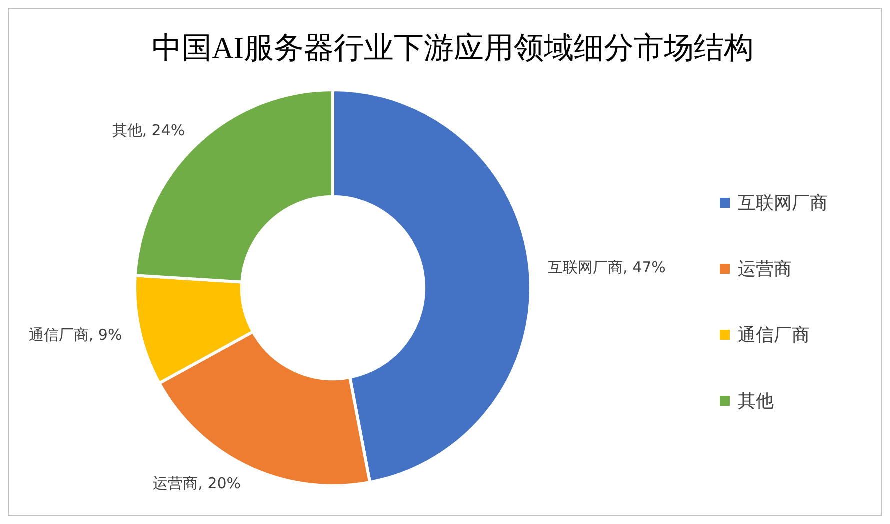  What do you see at coordinates (453, 48) in the screenshot?
I see `chart-title: 中国AI服务器行业下游应用领域细分市场结构` at bounding box center [453, 48].